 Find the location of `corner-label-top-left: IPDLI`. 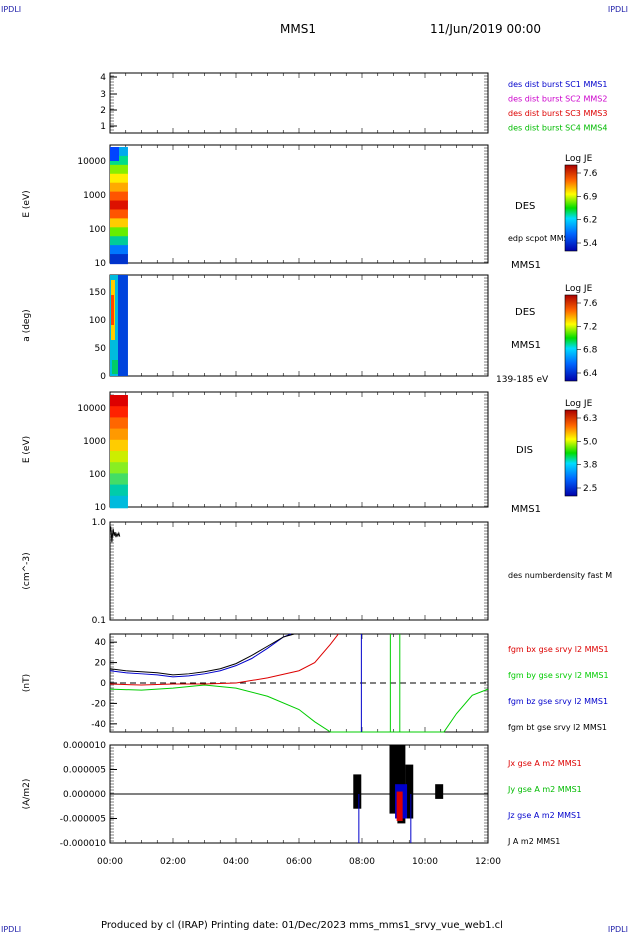

corner-label-top-left: IPDLI is located at coordinates (11, 9).